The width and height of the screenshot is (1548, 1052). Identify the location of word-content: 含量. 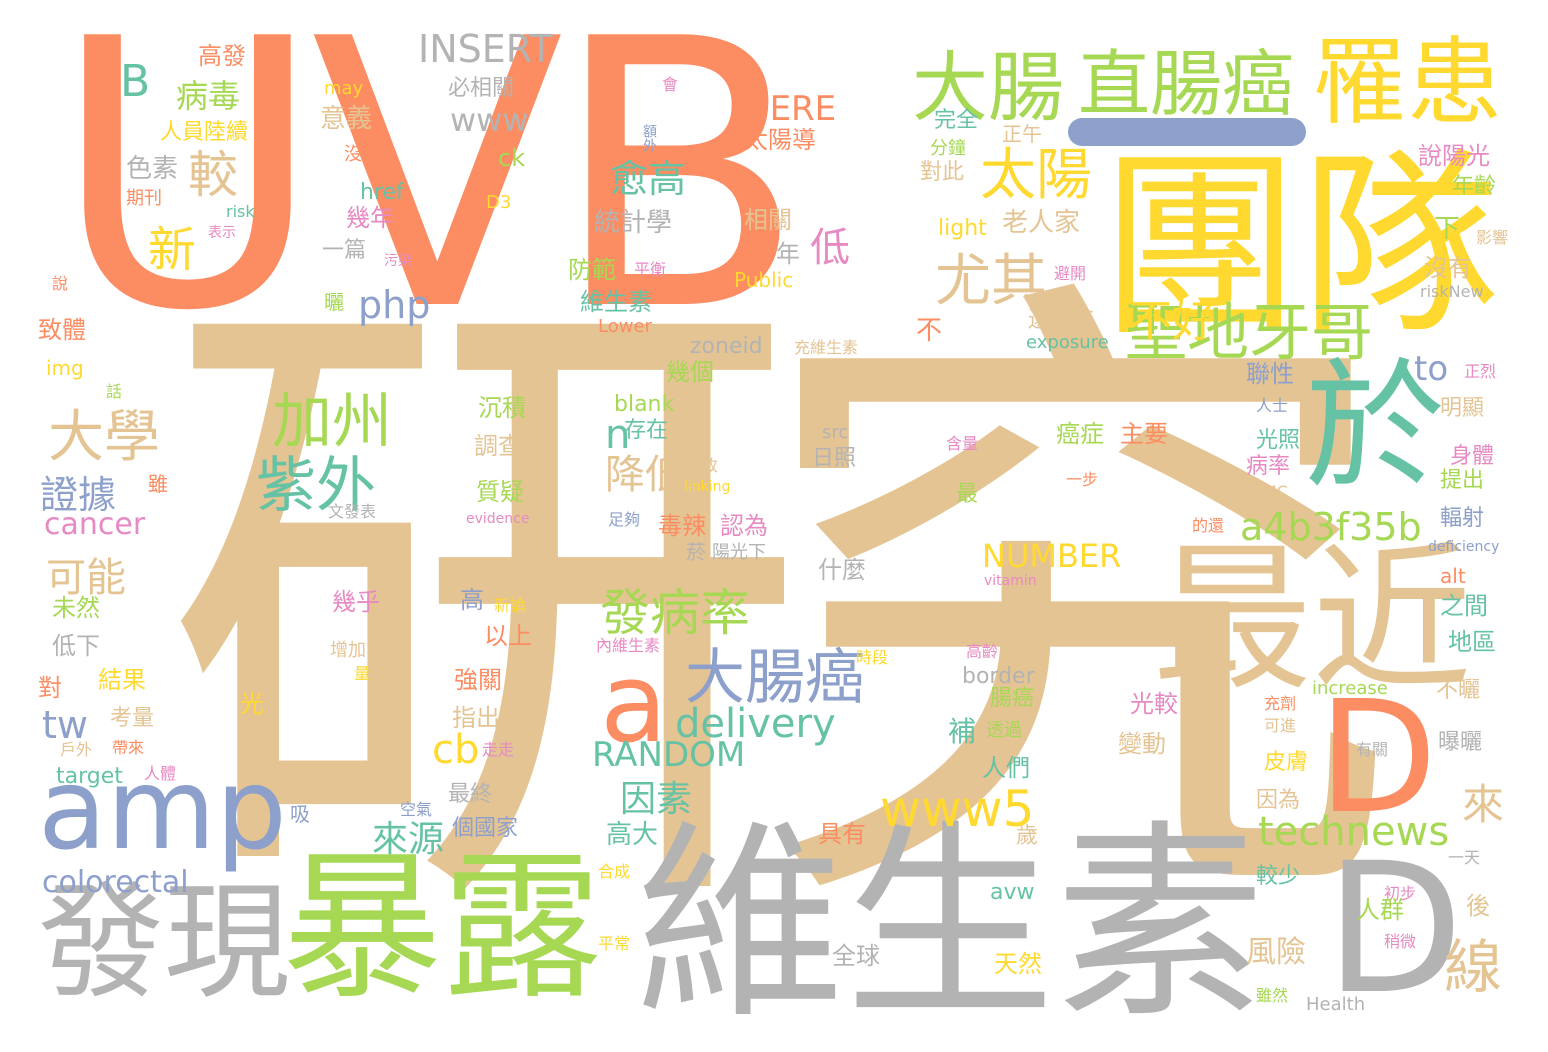
(962, 443).